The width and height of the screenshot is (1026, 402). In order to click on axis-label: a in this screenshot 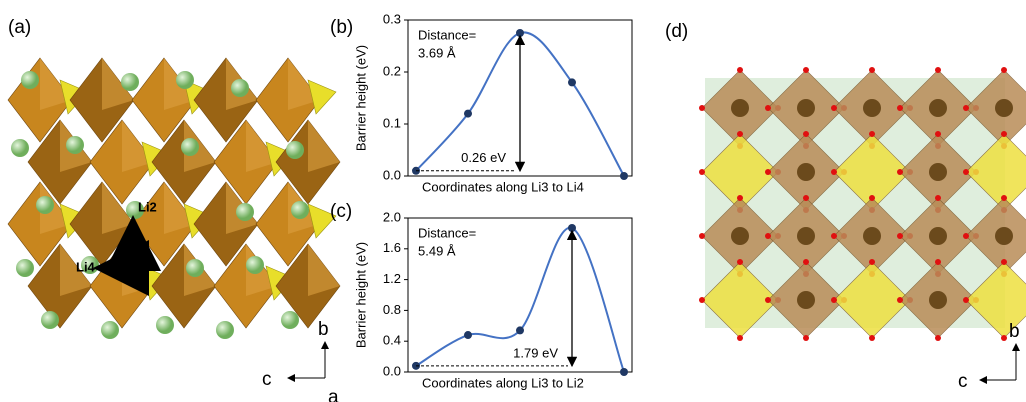, I will do `click(333, 394)`.